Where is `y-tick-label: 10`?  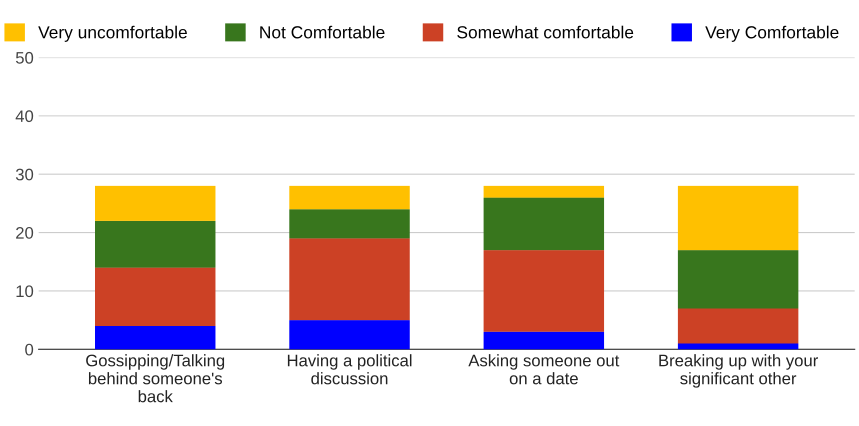
y-tick-label: 10 is located at coordinates (25, 291).